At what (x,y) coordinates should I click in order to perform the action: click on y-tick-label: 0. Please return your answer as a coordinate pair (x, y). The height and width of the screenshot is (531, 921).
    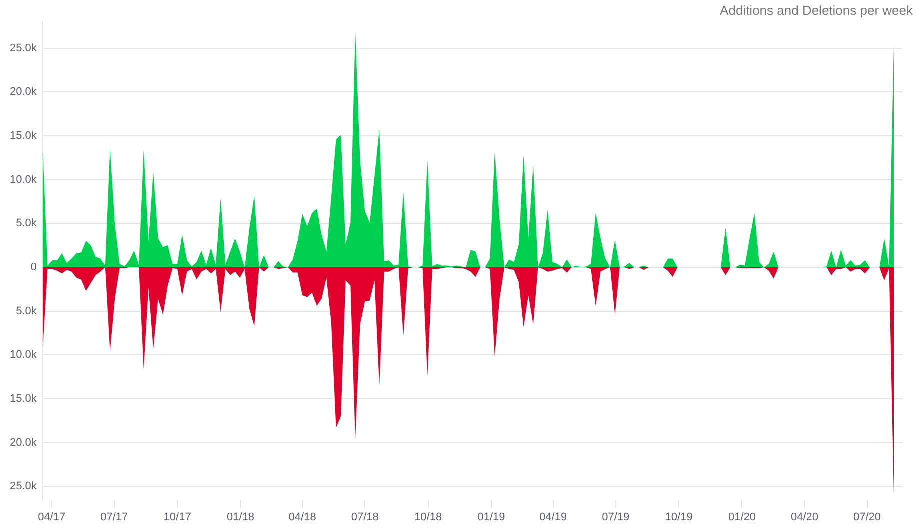
    Looking at the image, I should click on (33, 268).